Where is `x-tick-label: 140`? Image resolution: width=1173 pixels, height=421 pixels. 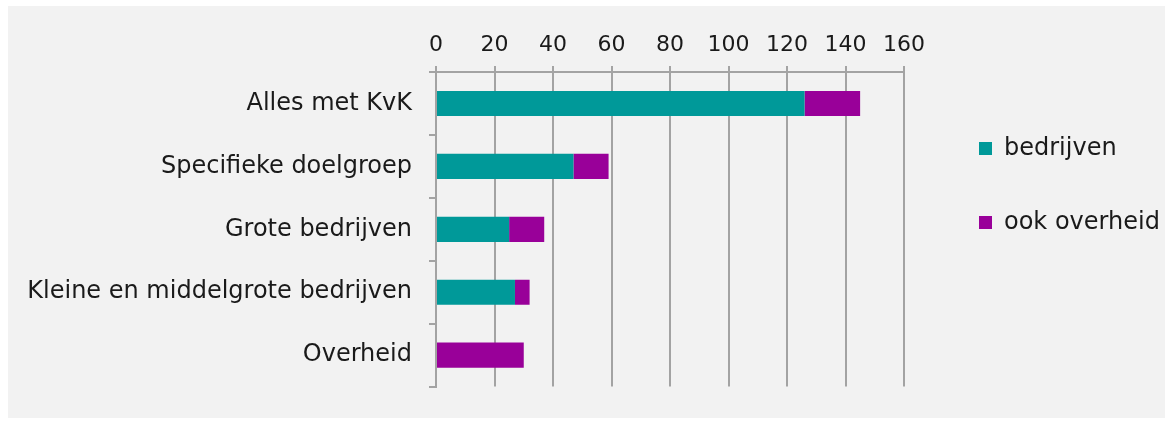 x-tick-label: 140 is located at coordinates (845, 43).